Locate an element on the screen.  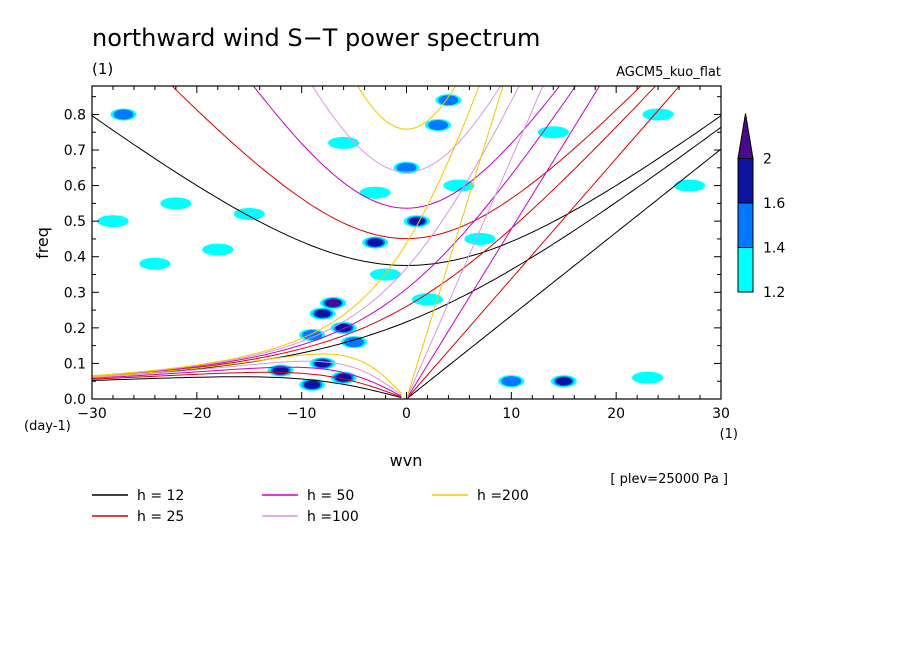
colorbar-label: 1.2 is located at coordinates (774, 293).